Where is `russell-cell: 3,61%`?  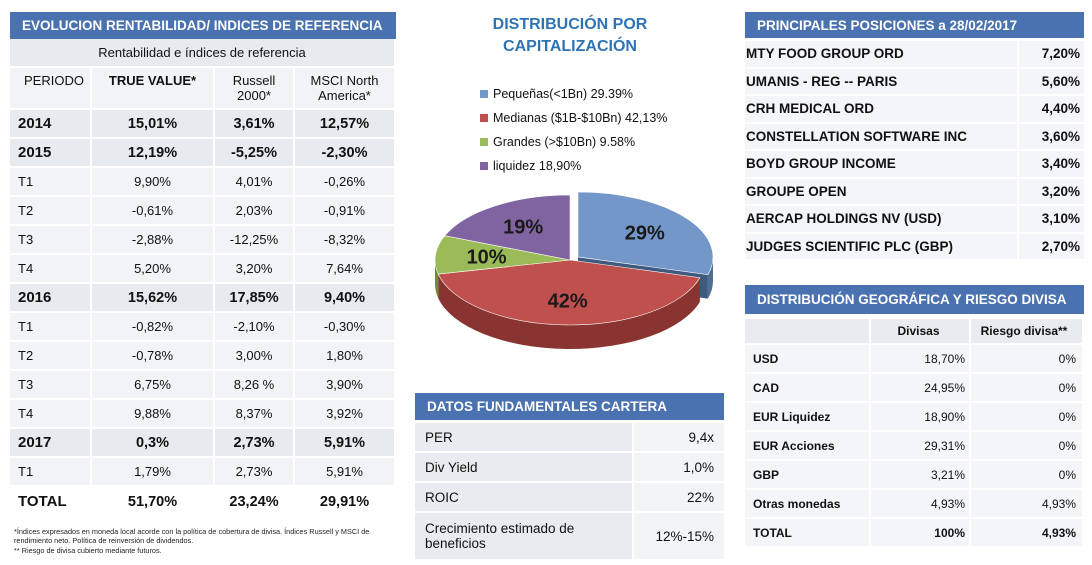 russell-cell: 3,61% is located at coordinates (255, 124).